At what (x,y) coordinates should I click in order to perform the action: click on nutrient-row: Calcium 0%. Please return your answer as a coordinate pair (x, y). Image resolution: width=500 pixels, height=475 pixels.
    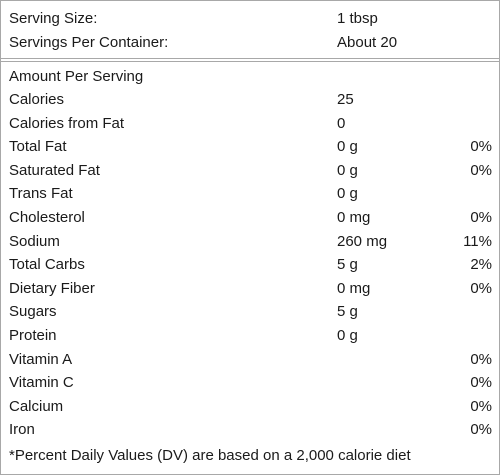
    Looking at the image, I should click on (250, 406).